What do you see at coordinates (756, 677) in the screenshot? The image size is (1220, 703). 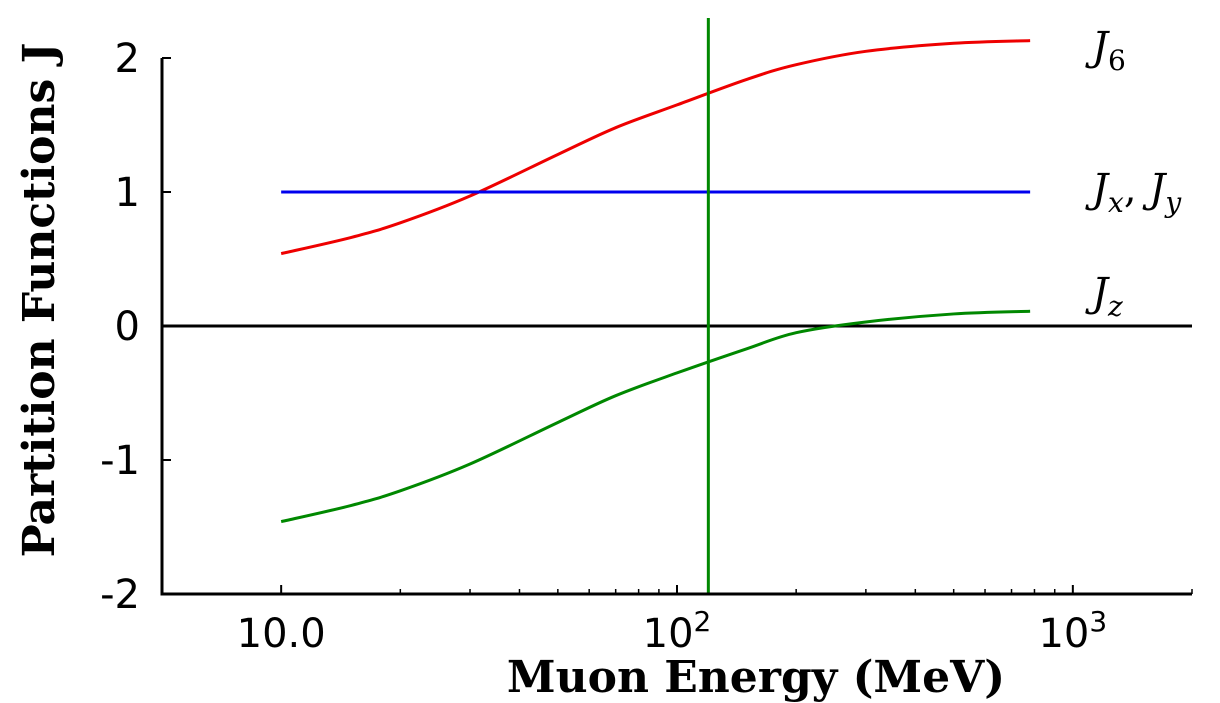 I see `x-axis-title: Muon Energy (MeV)` at bounding box center [756, 677].